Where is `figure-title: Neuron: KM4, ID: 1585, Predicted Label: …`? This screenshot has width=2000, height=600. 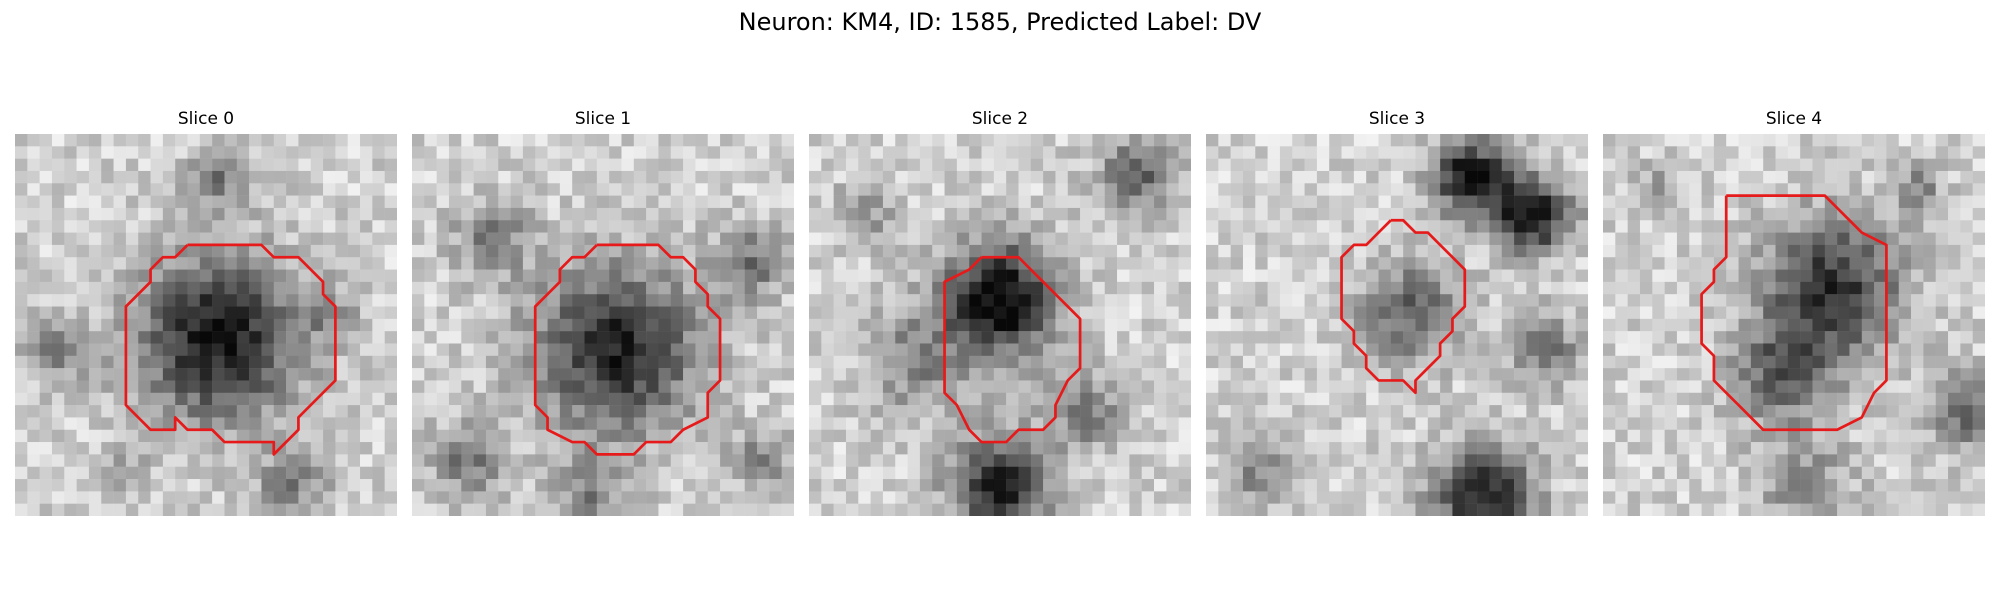 figure-title: Neuron: KM4, ID: 1585, Predicted Label: … is located at coordinates (1000, 22).